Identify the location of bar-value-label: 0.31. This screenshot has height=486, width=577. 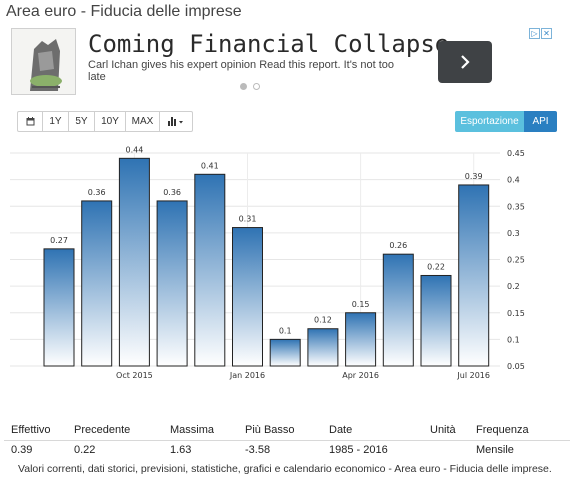
(248, 219).